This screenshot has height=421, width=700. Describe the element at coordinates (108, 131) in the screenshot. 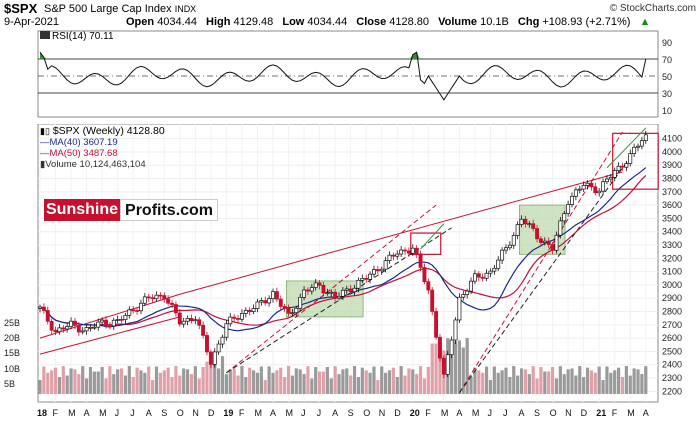

I see `legend-price-text: $SPX (Weekly) 4128.80` at that location.